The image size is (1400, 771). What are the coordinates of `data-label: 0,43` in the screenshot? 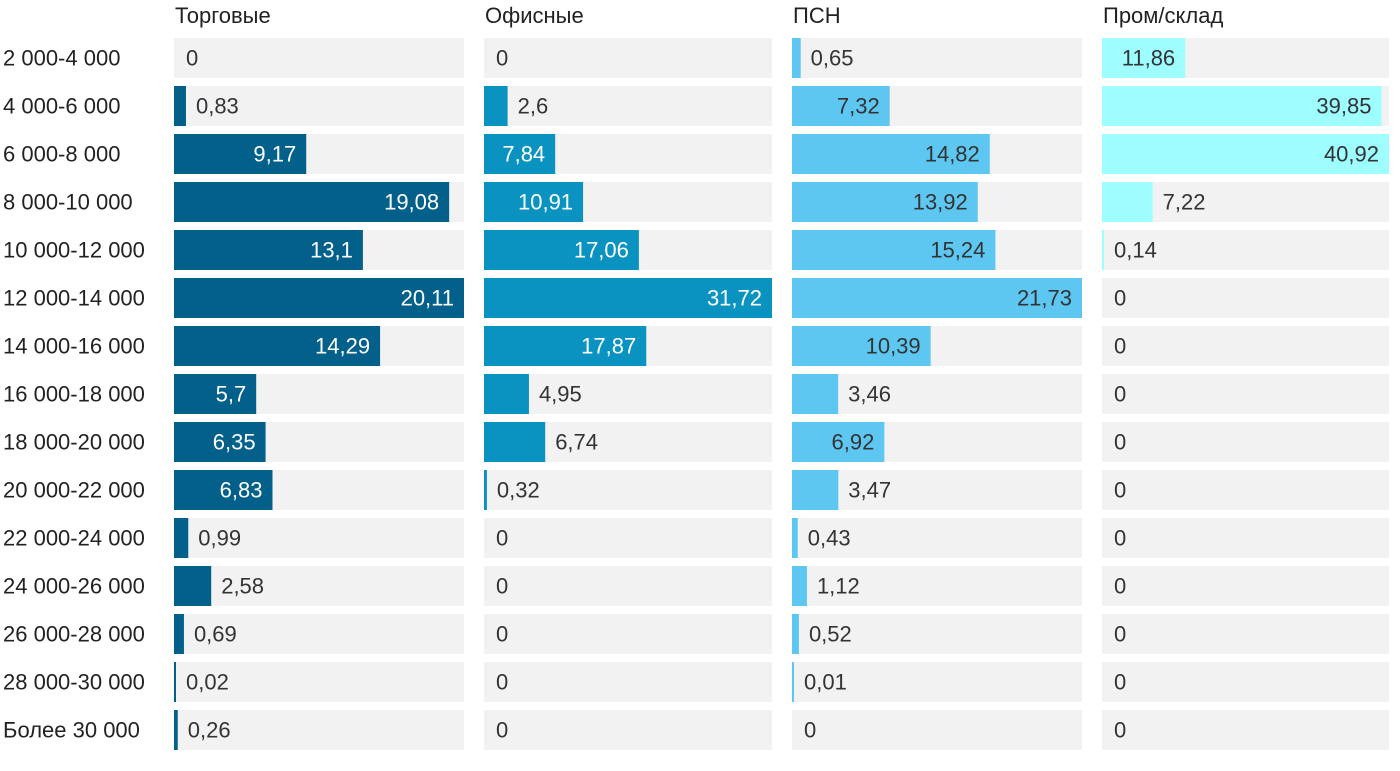 It's located at (829, 538).